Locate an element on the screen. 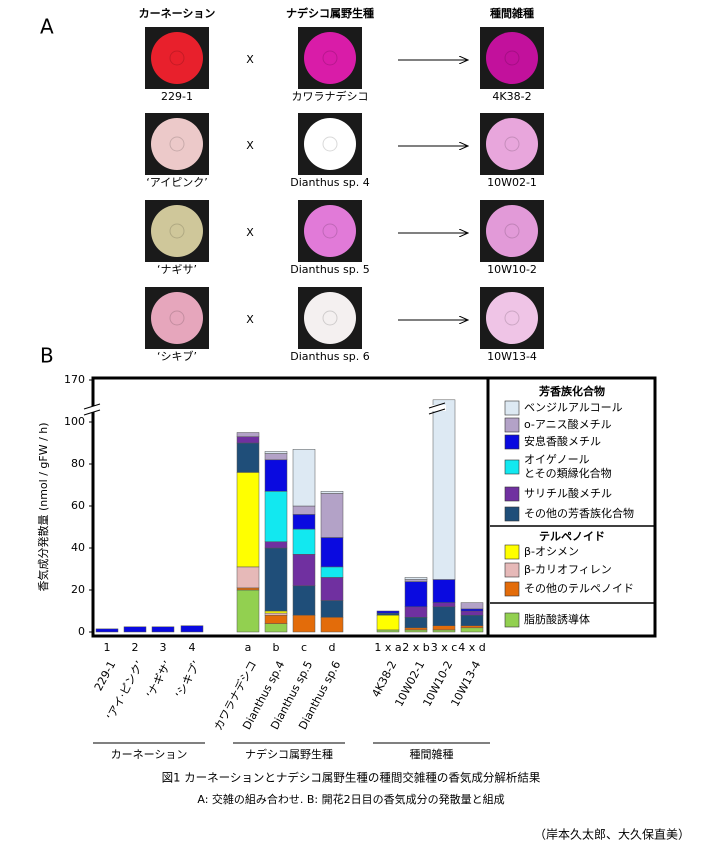 This screenshot has width=702, height=851. x-tick-label: 3 is located at coordinates (163, 647).